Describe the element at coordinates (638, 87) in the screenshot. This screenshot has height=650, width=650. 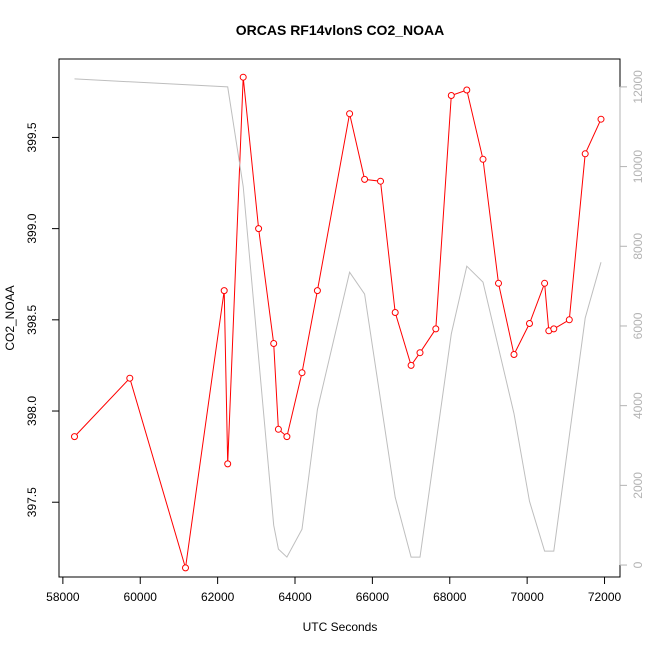
I see `y2-tick-label: 12000` at that location.